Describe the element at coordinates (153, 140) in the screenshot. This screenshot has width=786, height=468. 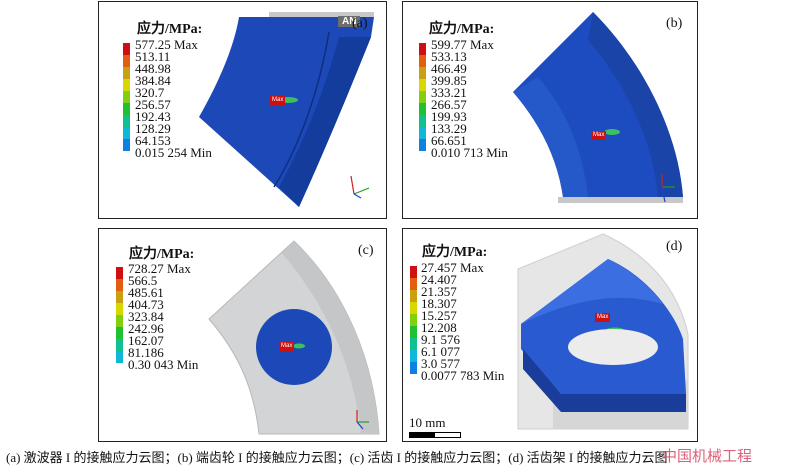
I see `legend-value: 64.153` at that location.